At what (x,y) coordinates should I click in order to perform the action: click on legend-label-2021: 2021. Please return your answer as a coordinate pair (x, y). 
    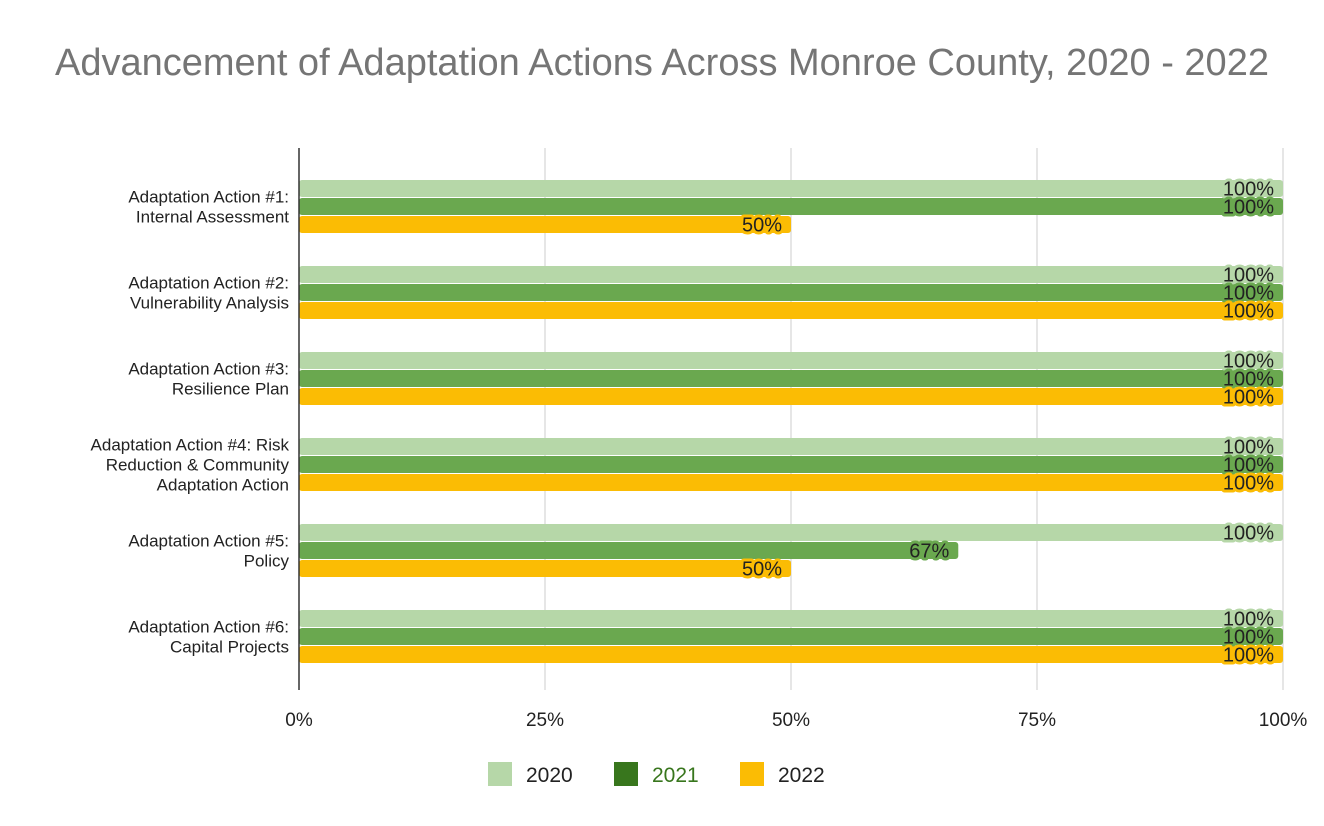
    Looking at the image, I should click on (675, 775).